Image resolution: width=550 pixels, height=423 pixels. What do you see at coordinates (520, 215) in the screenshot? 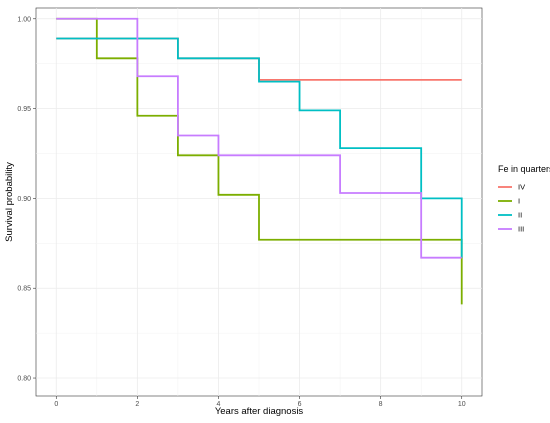
I see `legend-label-ii: II` at bounding box center [520, 215].